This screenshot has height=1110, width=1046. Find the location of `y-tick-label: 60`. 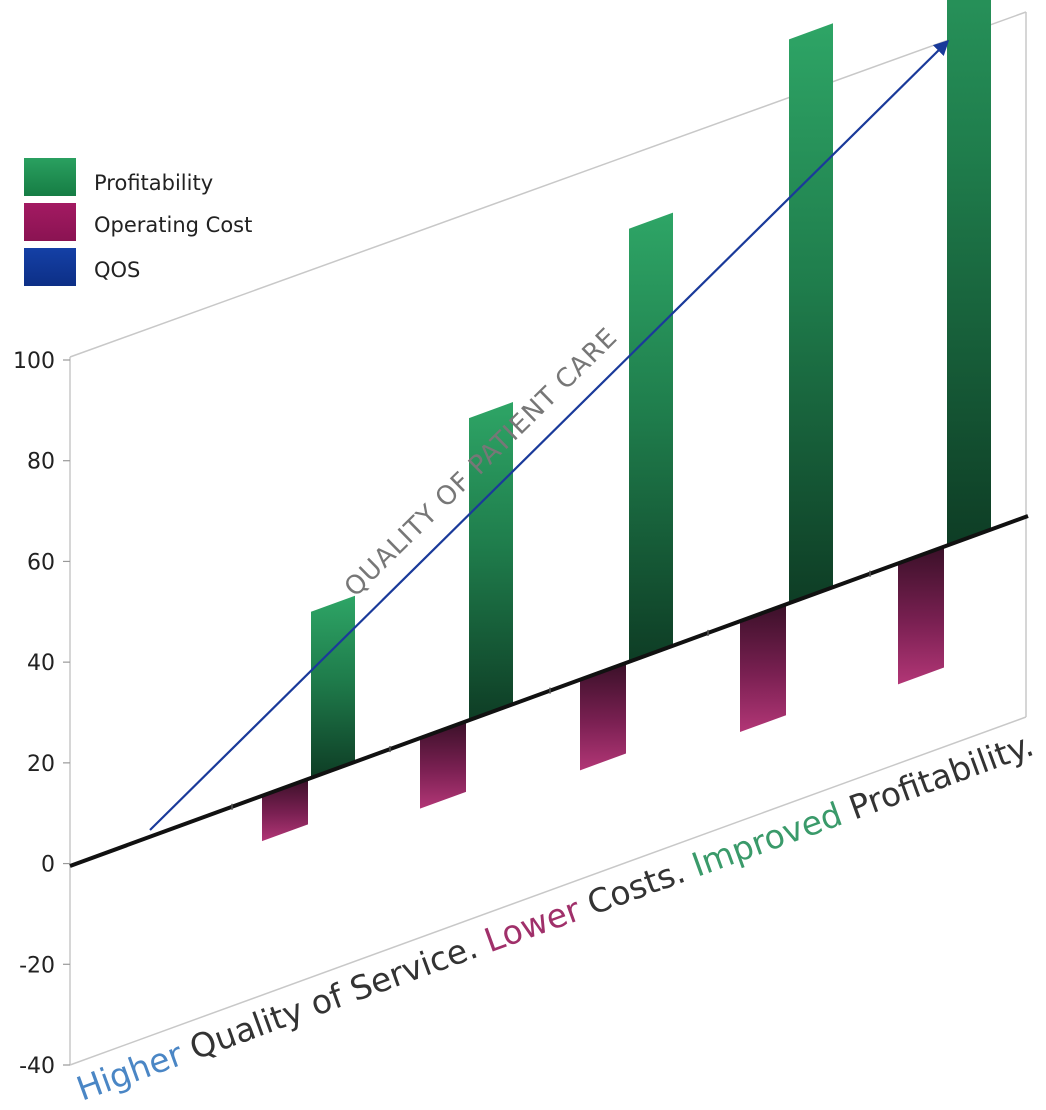

y-tick-label: 60 is located at coordinates (41, 562).